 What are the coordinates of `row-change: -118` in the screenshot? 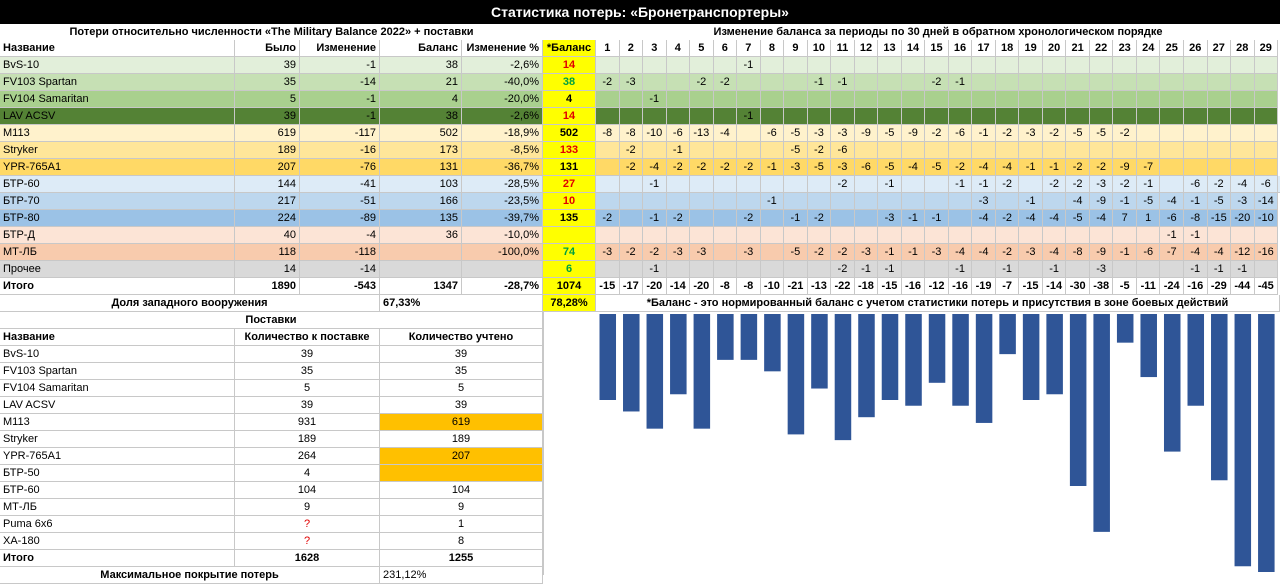 It's located at (340, 252).